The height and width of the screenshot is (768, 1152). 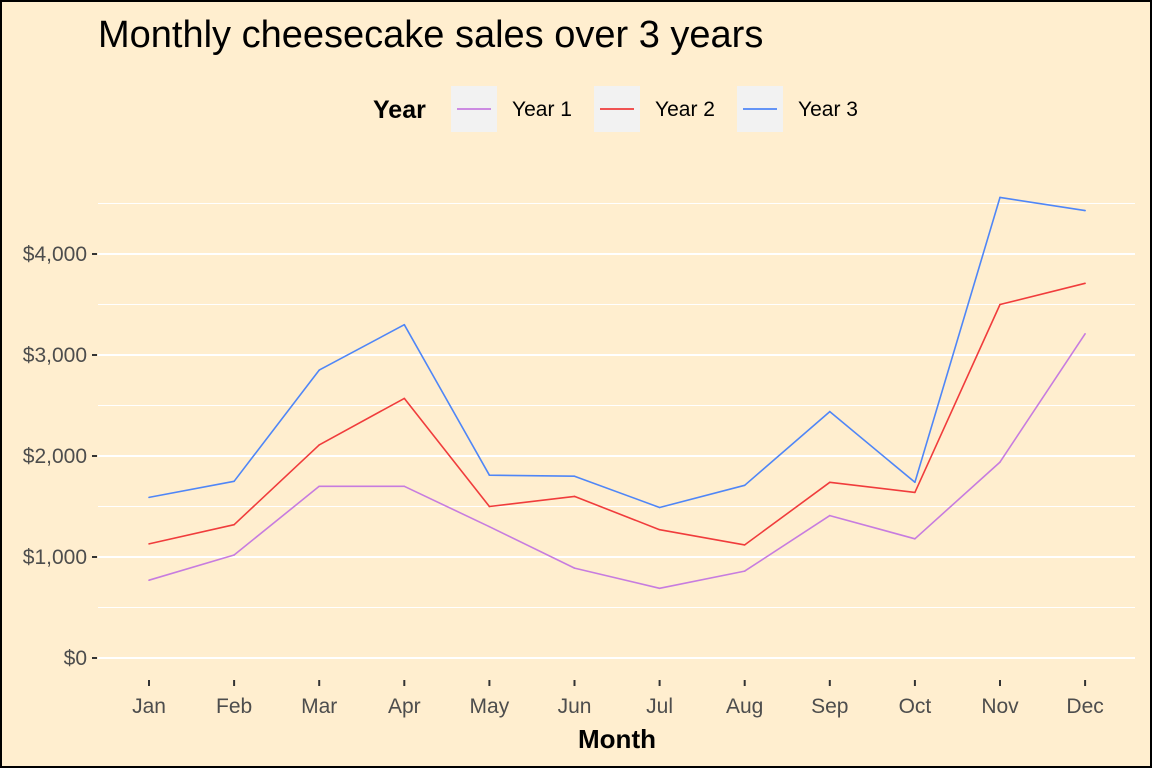 I want to click on x-tick-label: Jul, so click(x=659, y=706).